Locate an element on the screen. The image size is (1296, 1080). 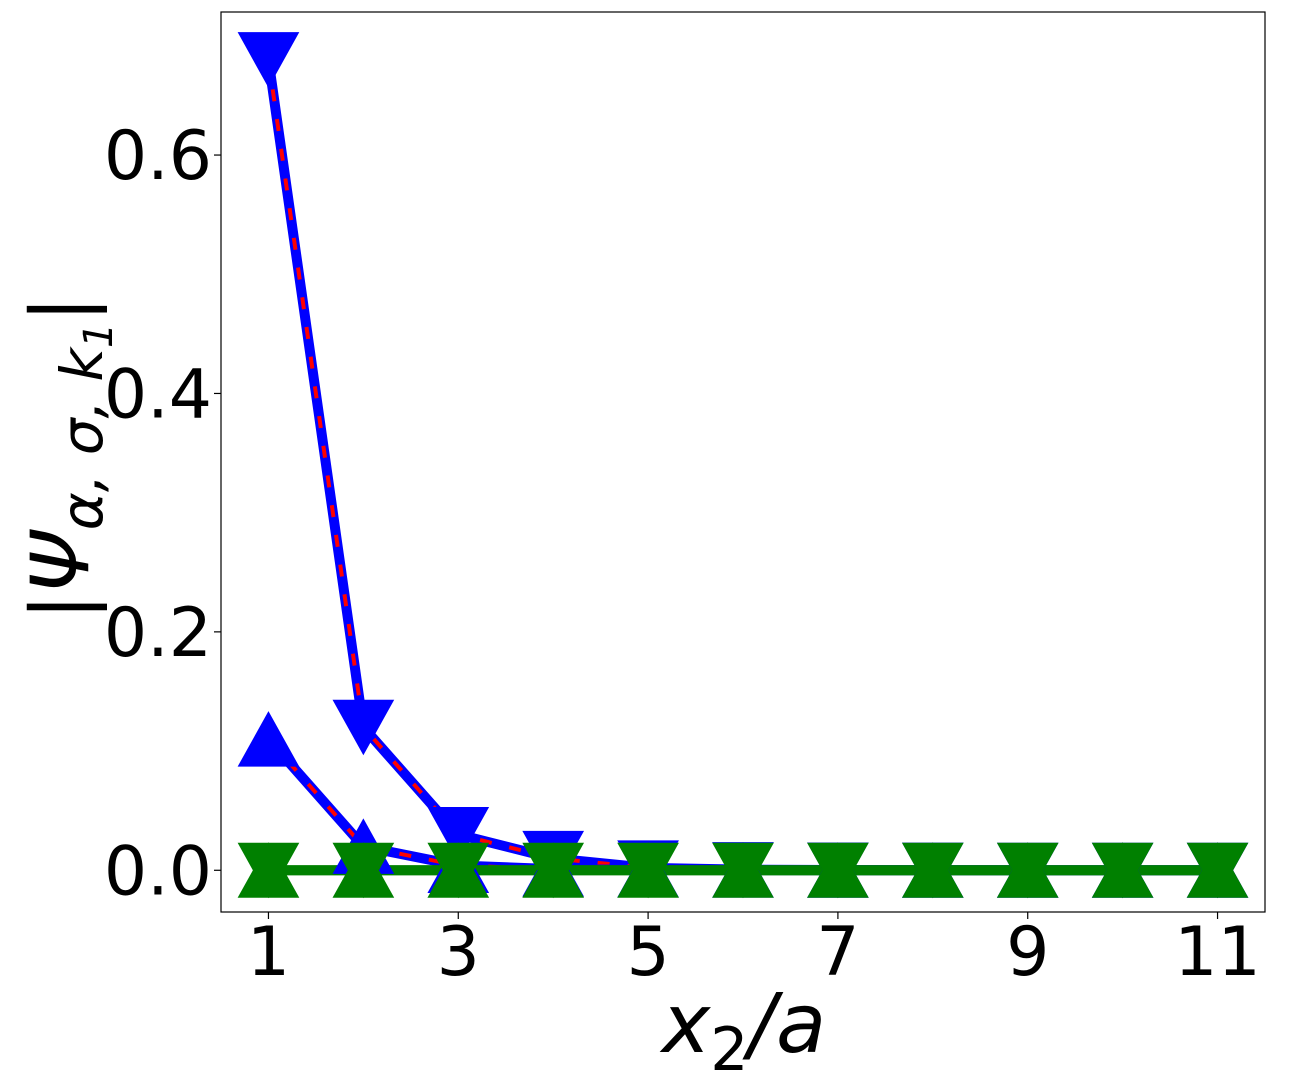
y-axis-label-subsub: 1 is located at coordinates (99, 335).